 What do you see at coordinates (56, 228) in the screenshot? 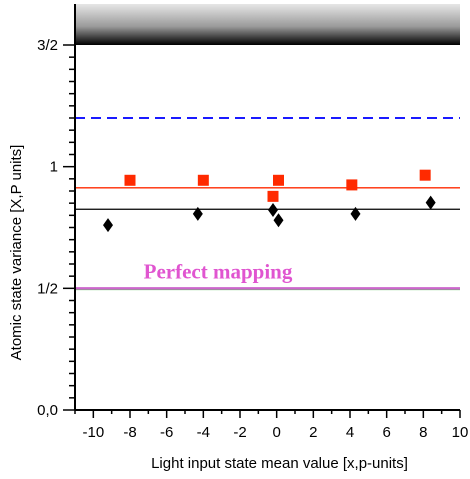
I see `y-ticks: 0,0 1/2 1 3/2` at bounding box center [56, 228].